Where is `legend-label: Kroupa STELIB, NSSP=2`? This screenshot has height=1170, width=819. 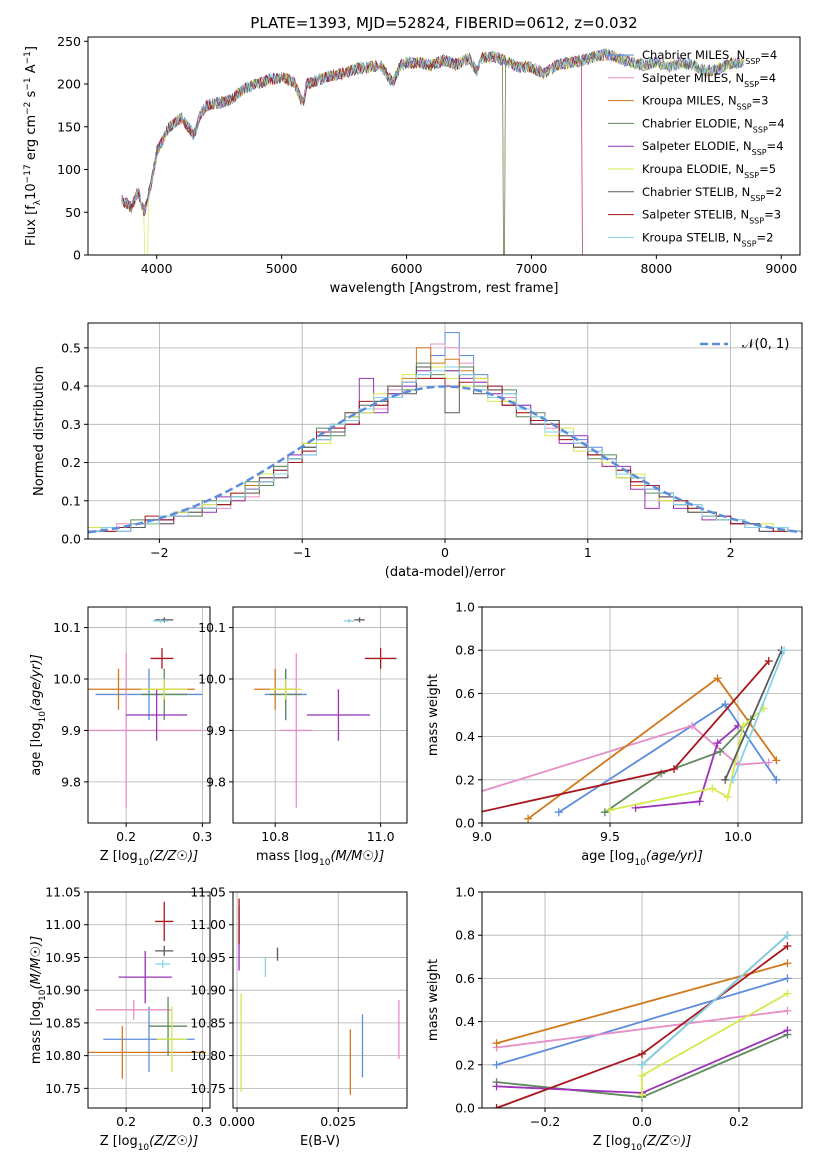
legend-label: Kroupa STELIB, NSSP=2 is located at coordinates (707, 239).